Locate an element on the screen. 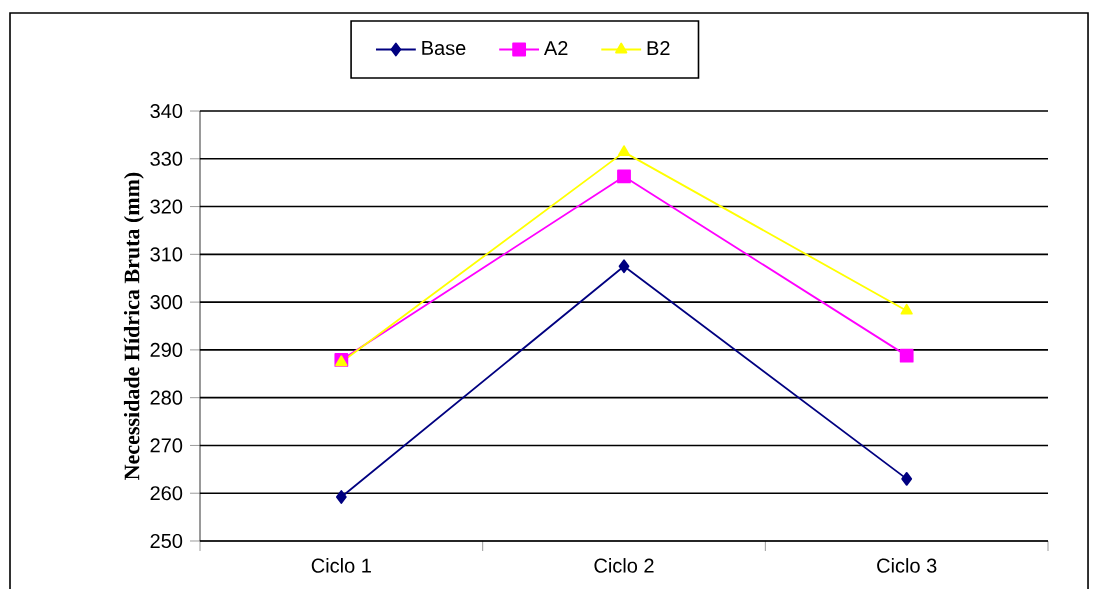  x-tick-label: Ciclo 3 is located at coordinates (907, 565).